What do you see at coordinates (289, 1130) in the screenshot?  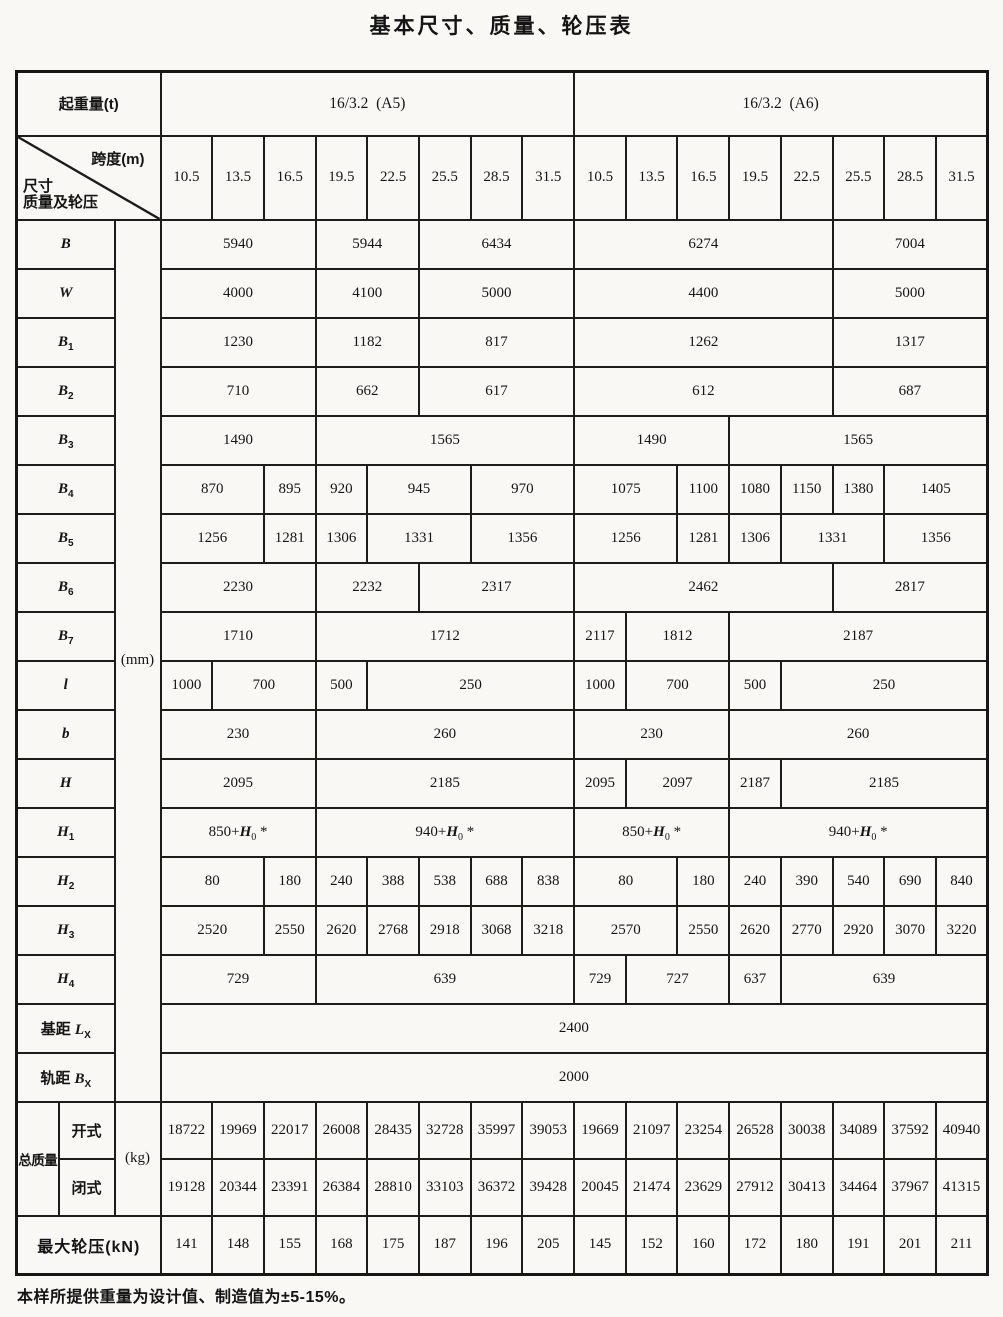 I see `mass-value-cell: 22017` at bounding box center [289, 1130].